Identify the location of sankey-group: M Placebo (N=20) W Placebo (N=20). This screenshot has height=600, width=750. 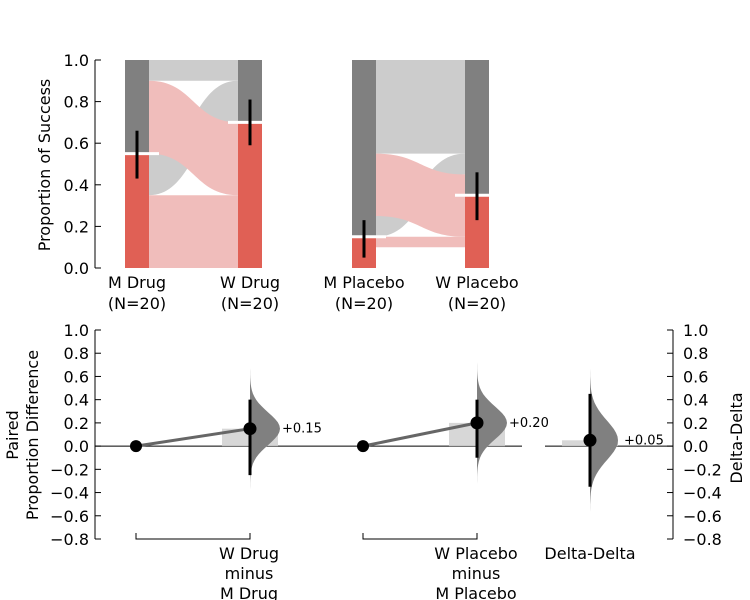
(421, 186).